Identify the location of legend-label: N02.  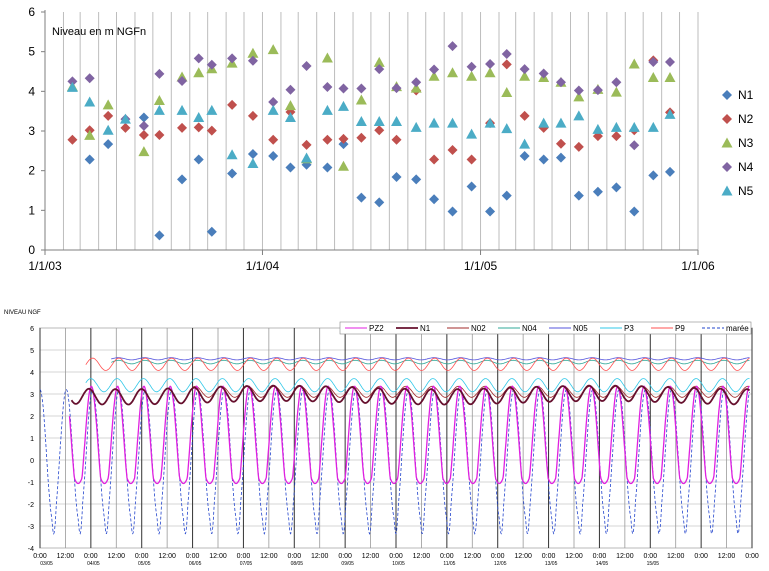
(478, 328).